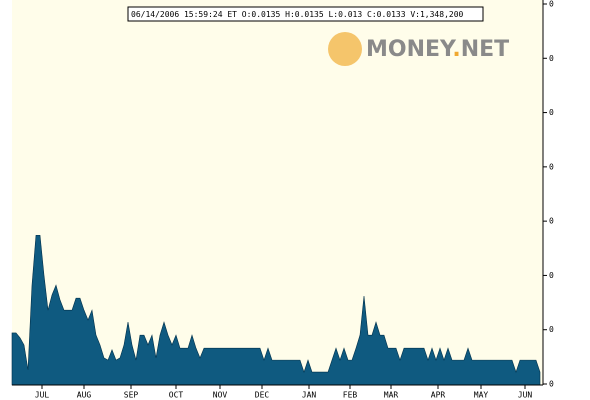  I want to click on info-box, so click(305, 14).